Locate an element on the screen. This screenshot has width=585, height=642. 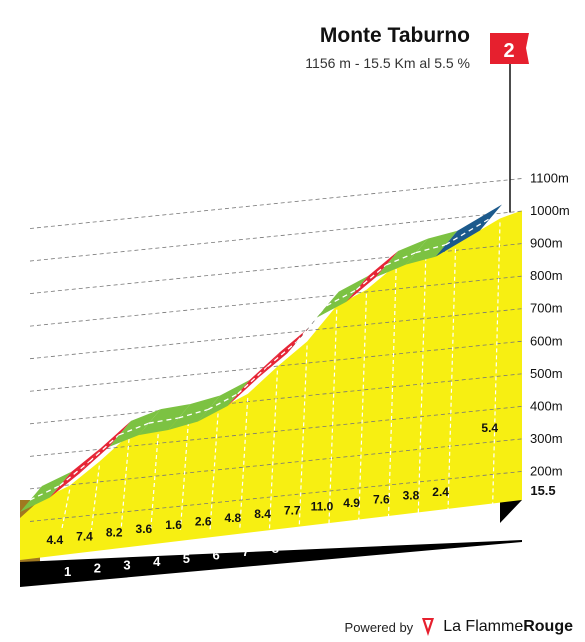
gradient-label: 5.4 is located at coordinates (489, 428).